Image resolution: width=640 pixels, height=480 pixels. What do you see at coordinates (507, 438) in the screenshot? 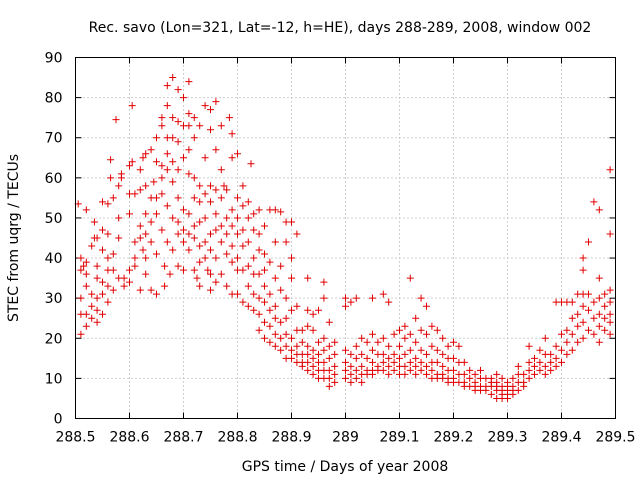
I see `x-tick-label: 289.3` at bounding box center [507, 438].